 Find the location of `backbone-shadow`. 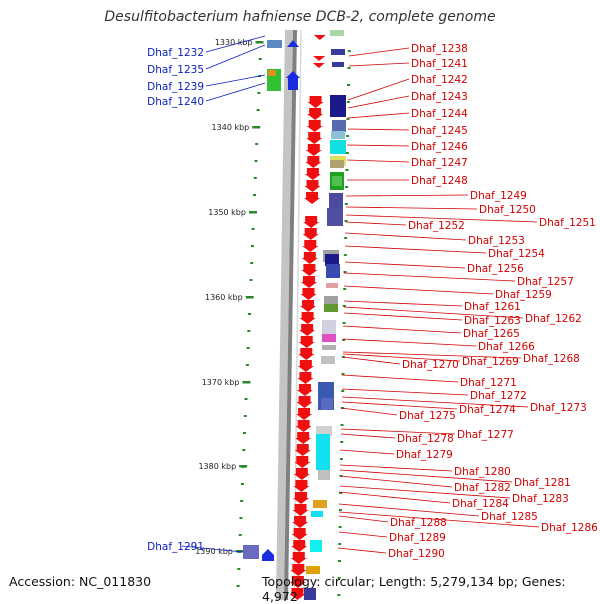

backbone-shadow is located at coordinates (284, 314).